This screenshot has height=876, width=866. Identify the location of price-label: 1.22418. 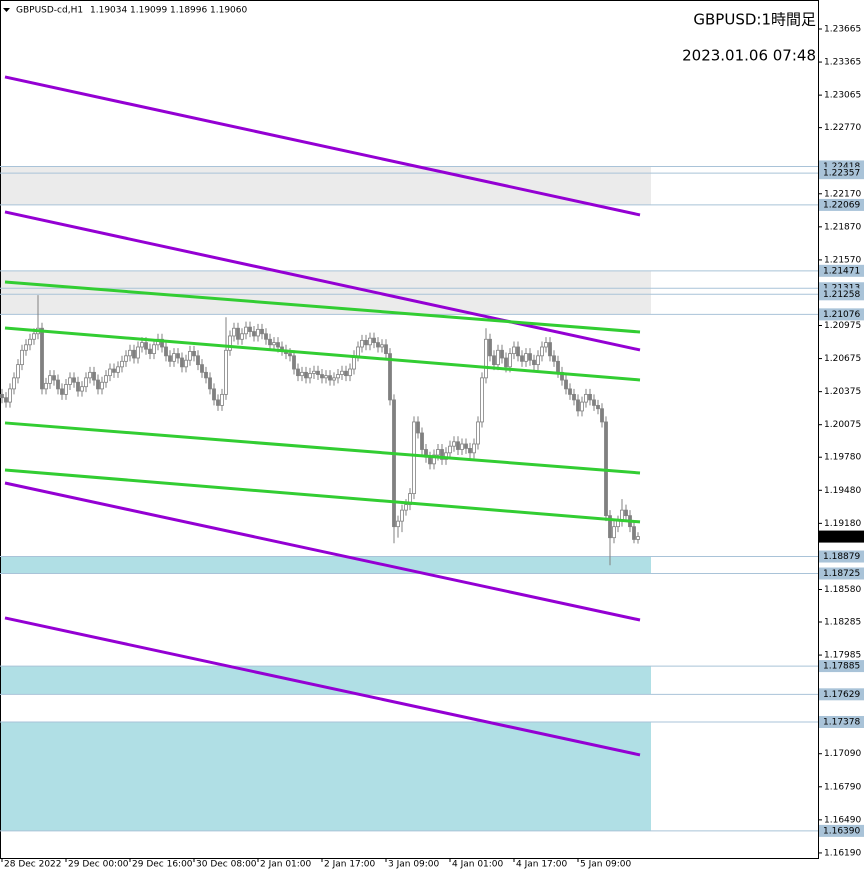
(841, 167).